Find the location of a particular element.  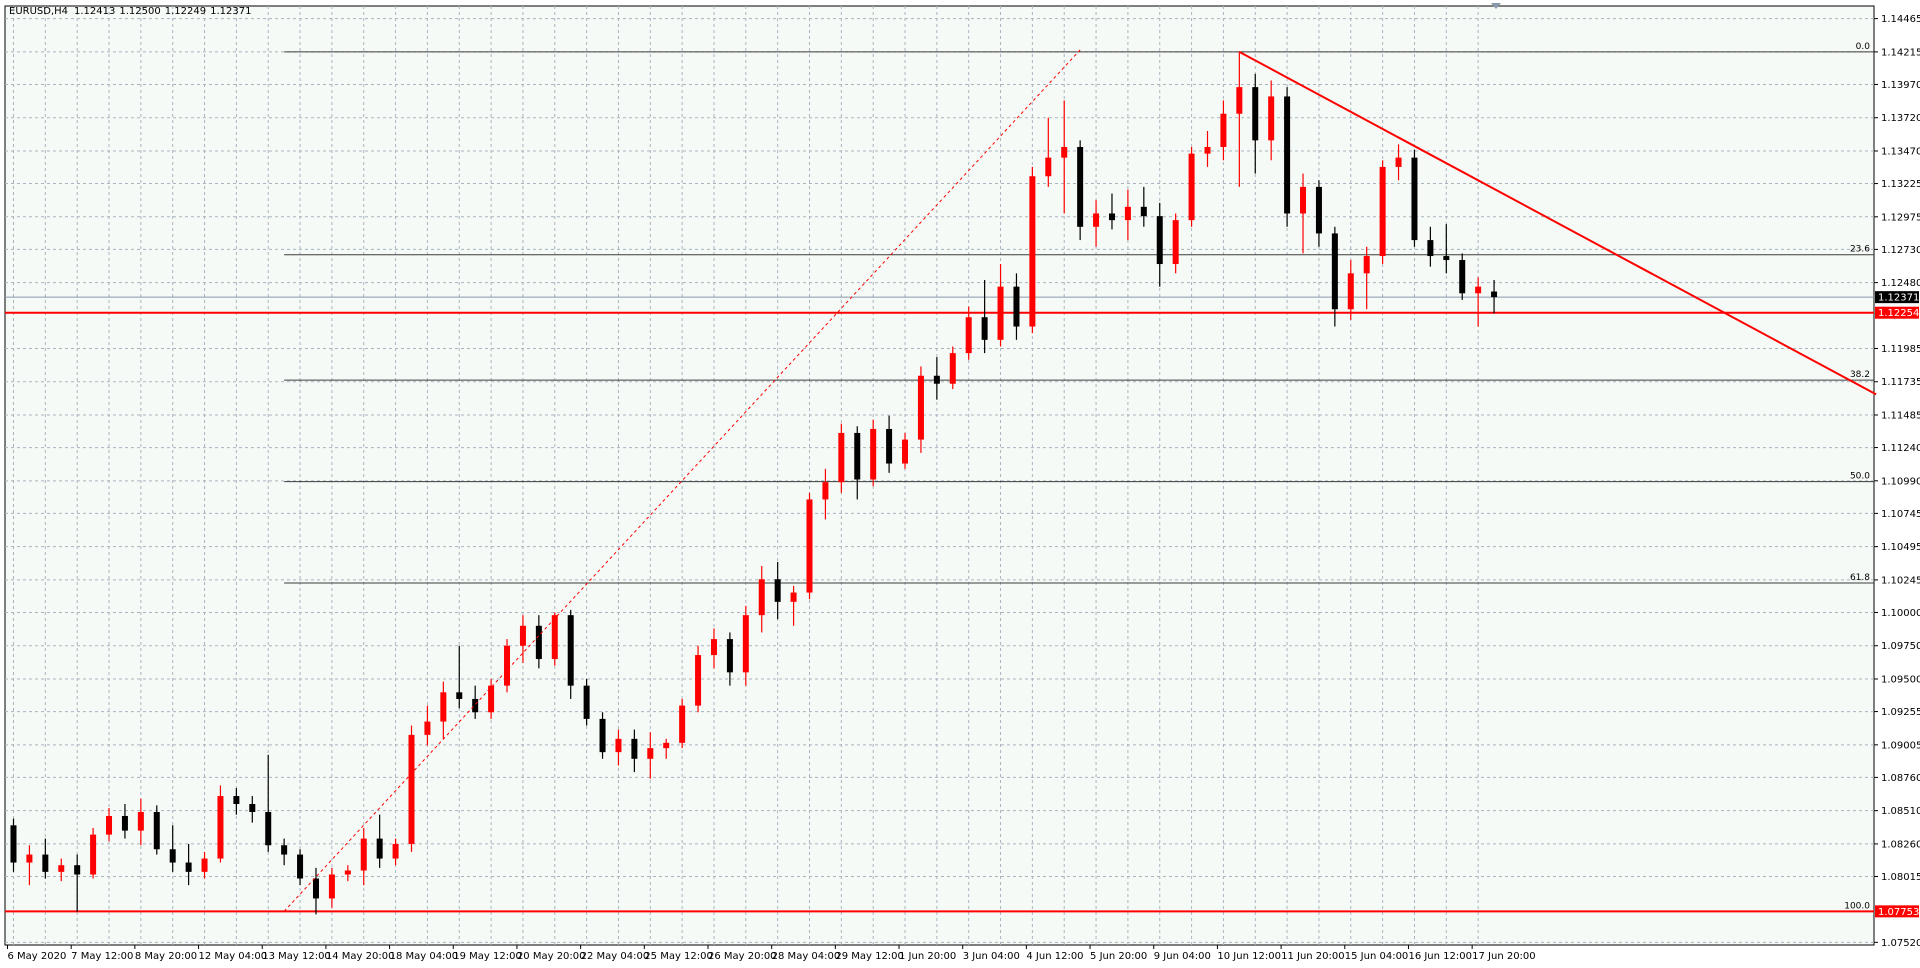

y-tick-label: 1.13720 is located at coordinates (1900, 118).